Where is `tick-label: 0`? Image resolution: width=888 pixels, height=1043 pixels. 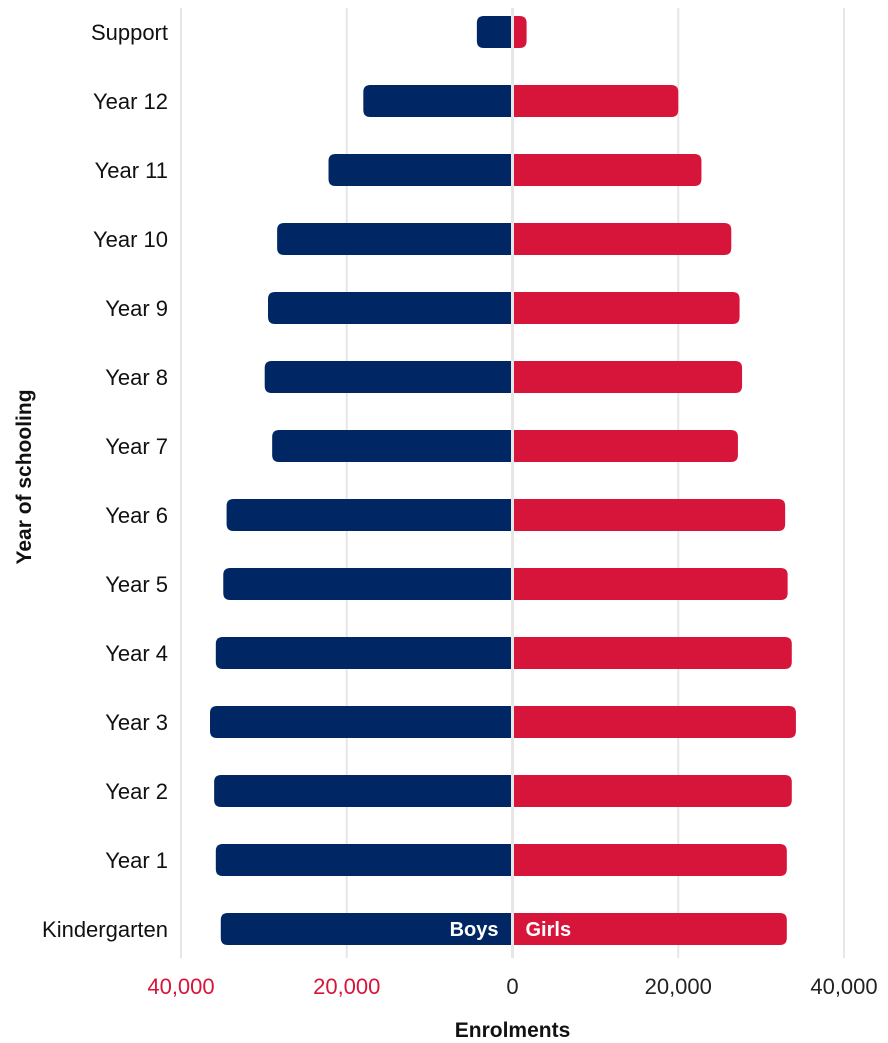 tick-label: 0 is located at coordinates (512, 986).